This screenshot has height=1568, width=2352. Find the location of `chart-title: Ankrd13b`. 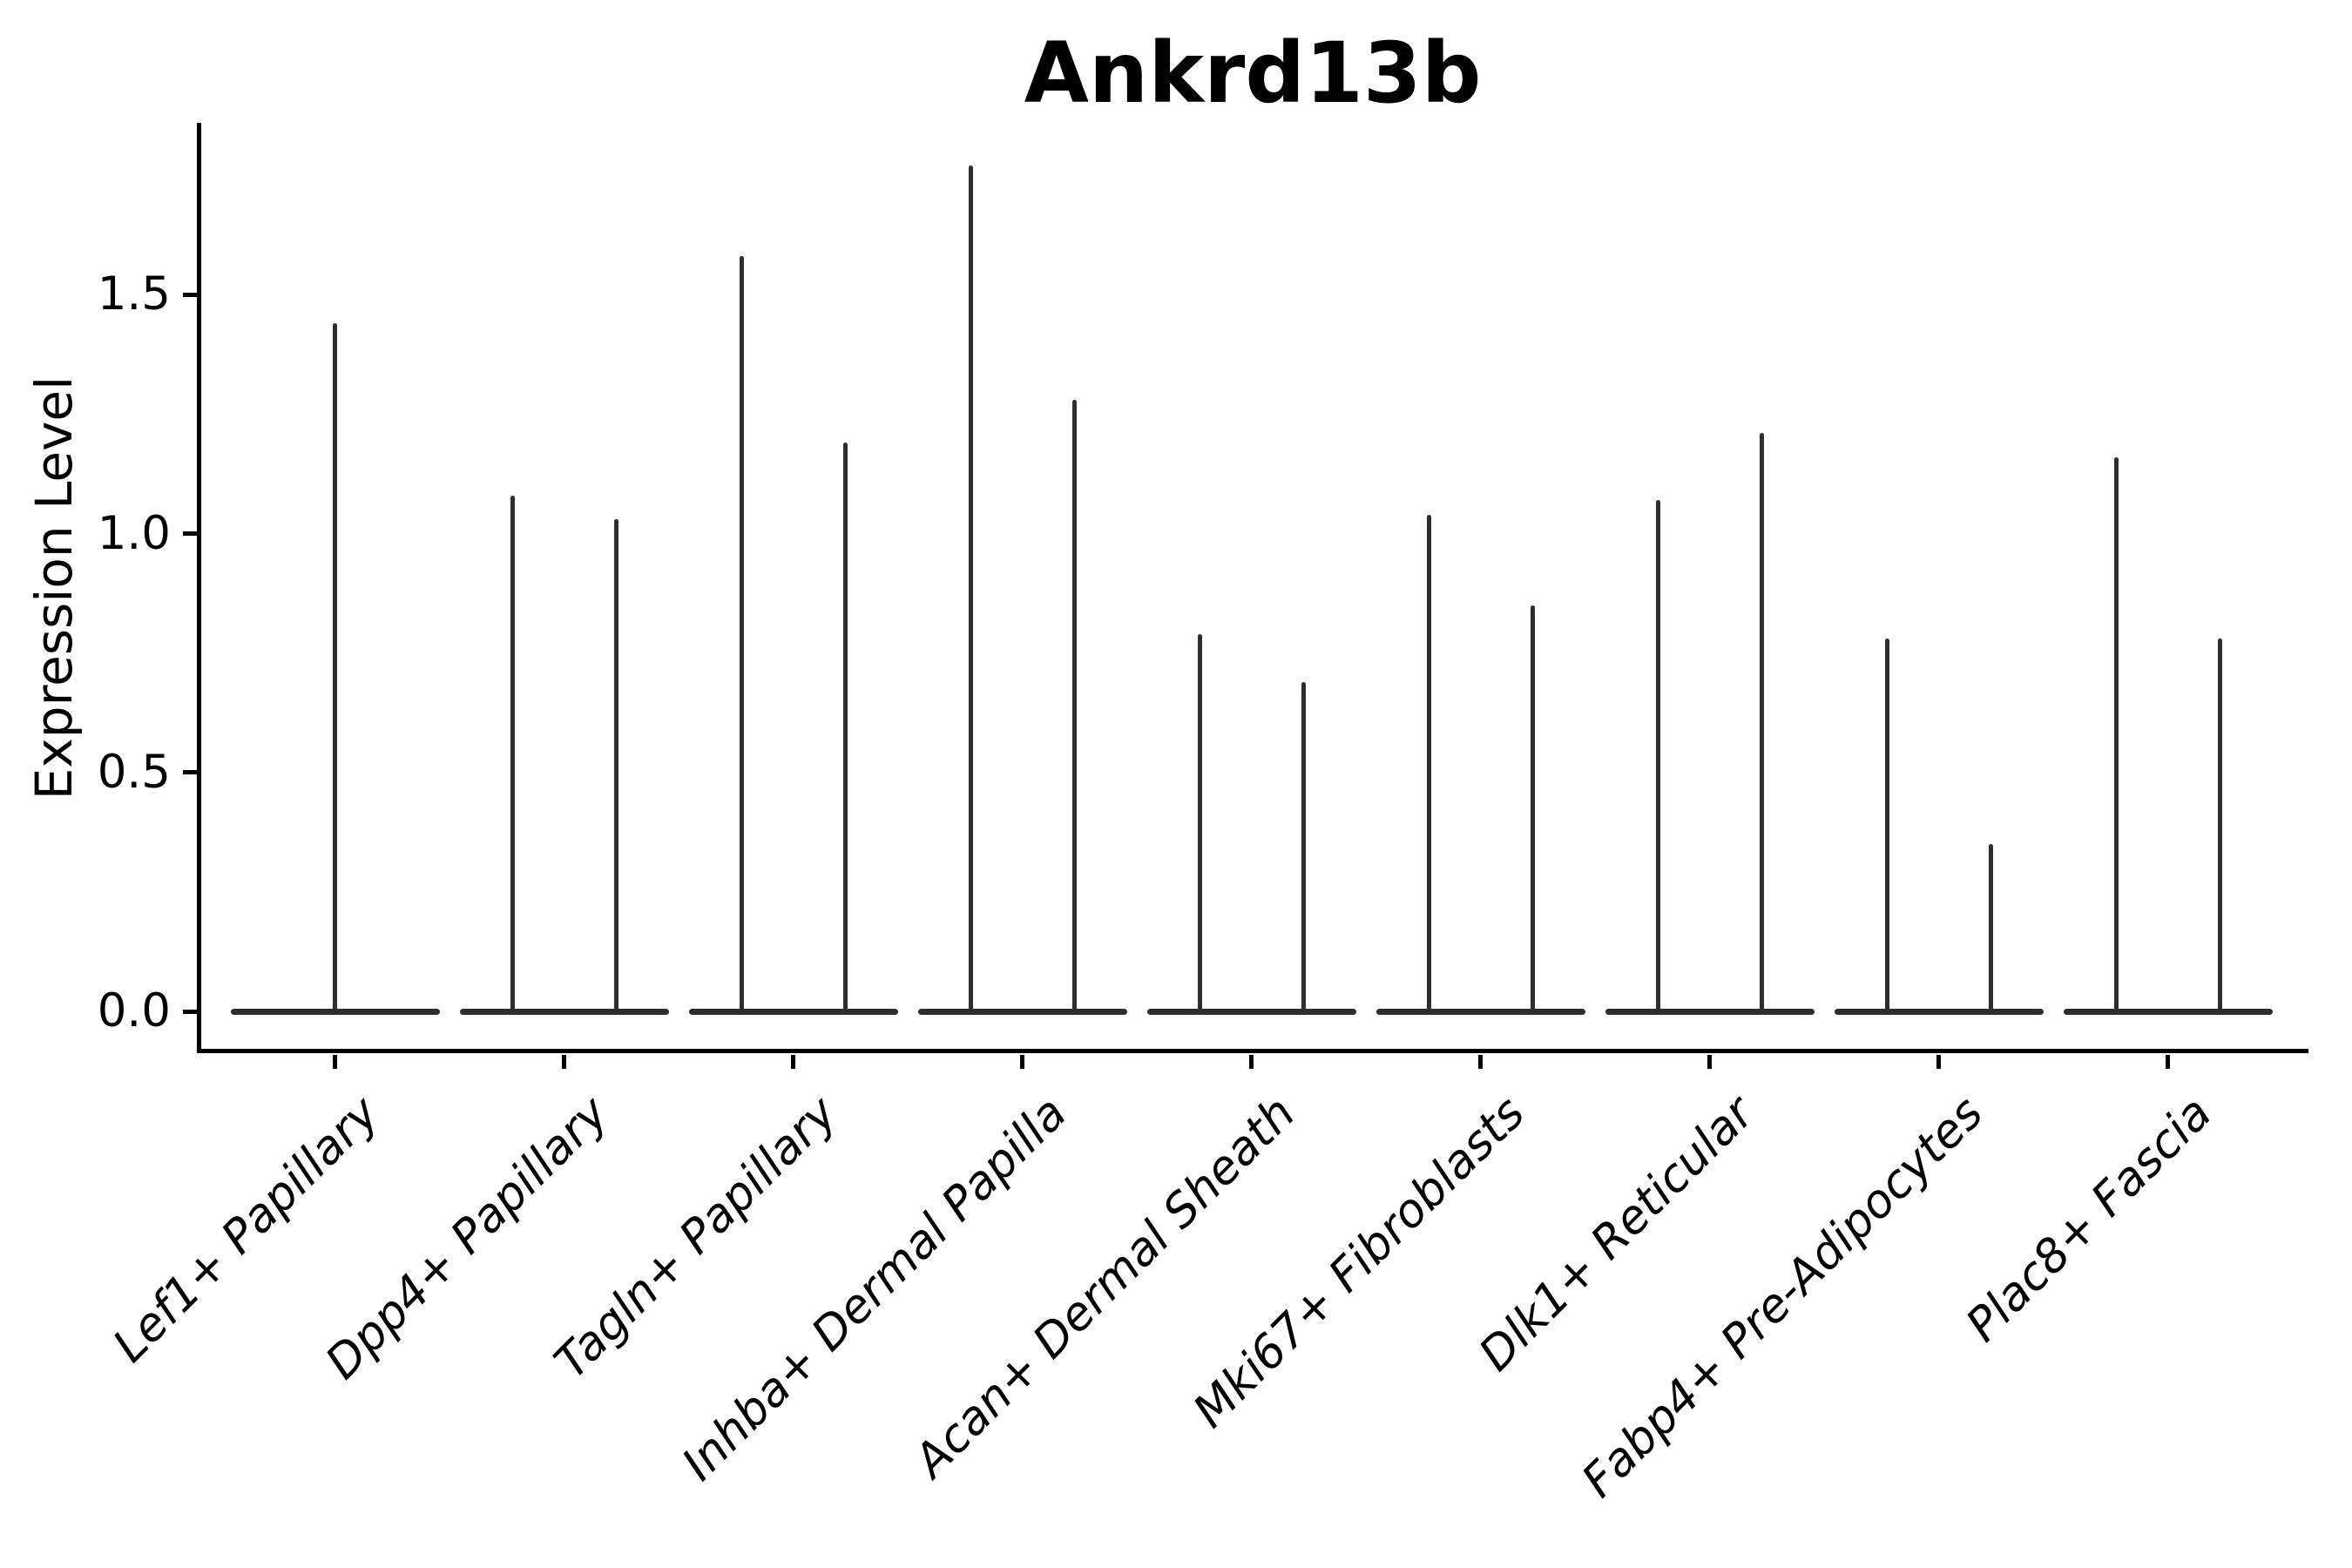

chart-title: Ankrd13b is located at coordinates (1253, 73).